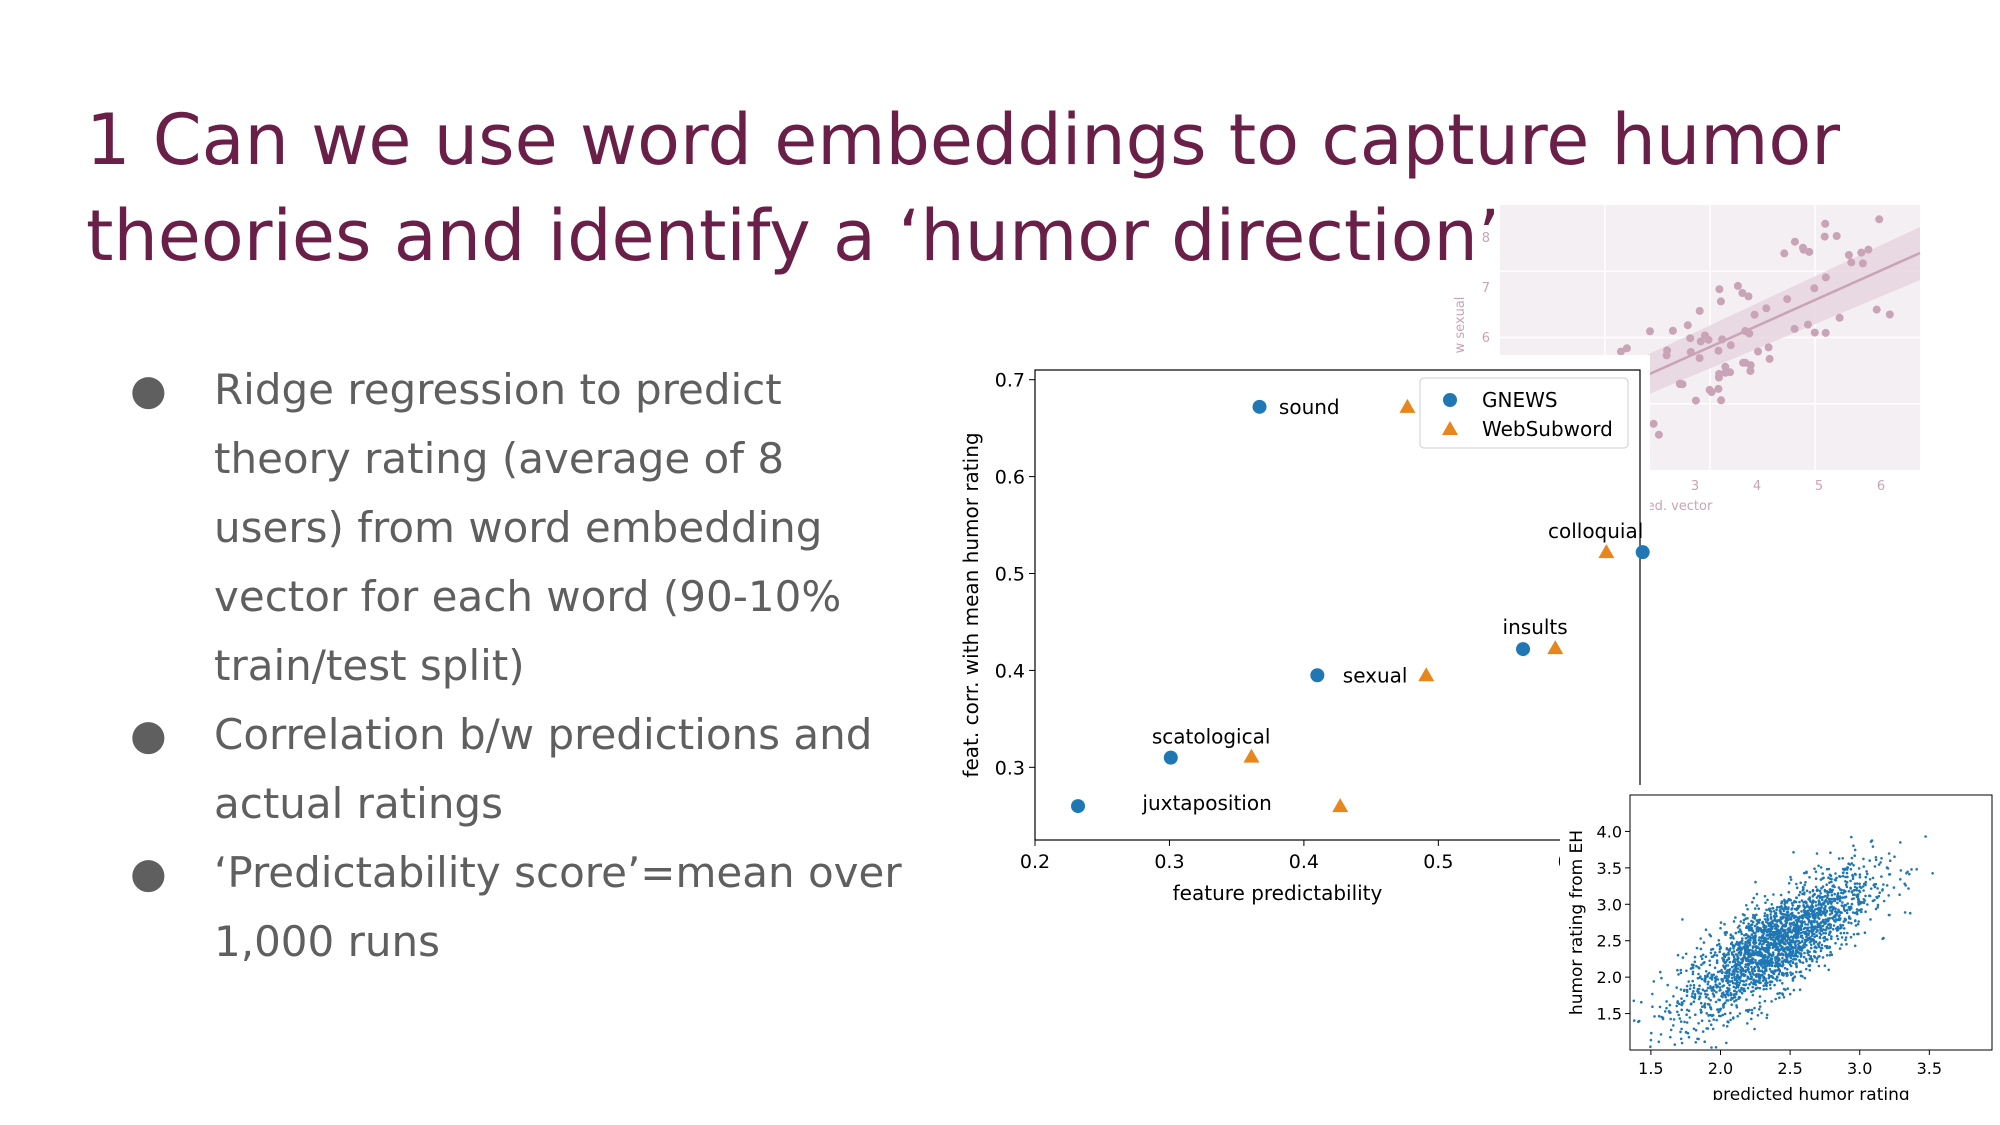  What do you see at coordinates (1317, 675) in the screenshot?
I see `gnews-point` at bounding box center [1317, 675].